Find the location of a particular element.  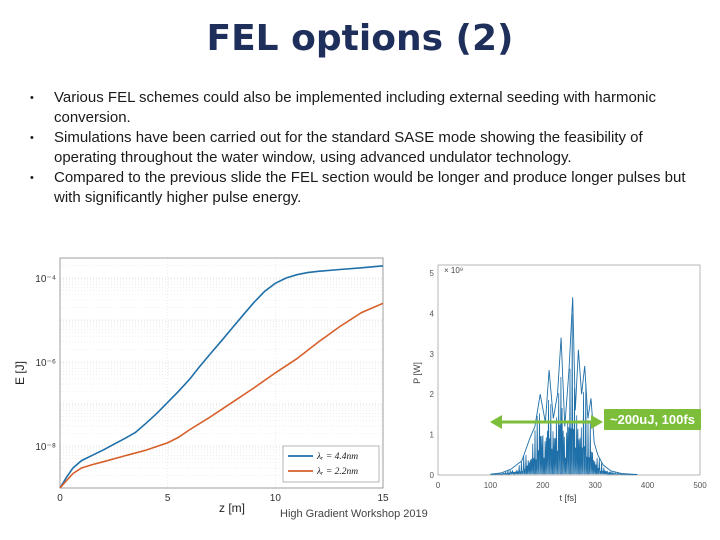

energy-y-tick-label: 10⁻⁴ is located at coordinates (45, 279).